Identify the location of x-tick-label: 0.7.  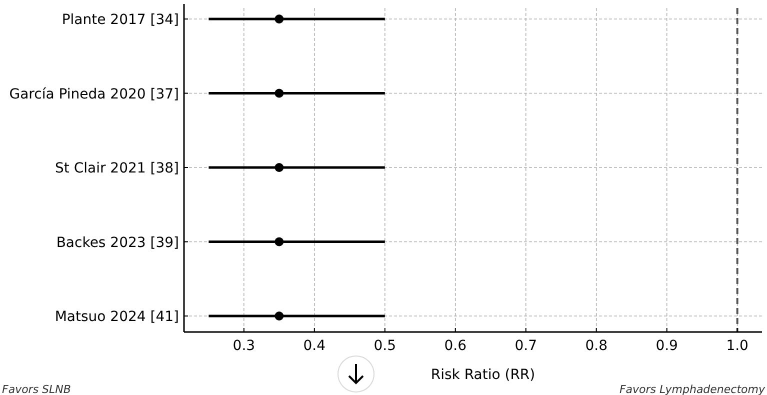
(525, 346).